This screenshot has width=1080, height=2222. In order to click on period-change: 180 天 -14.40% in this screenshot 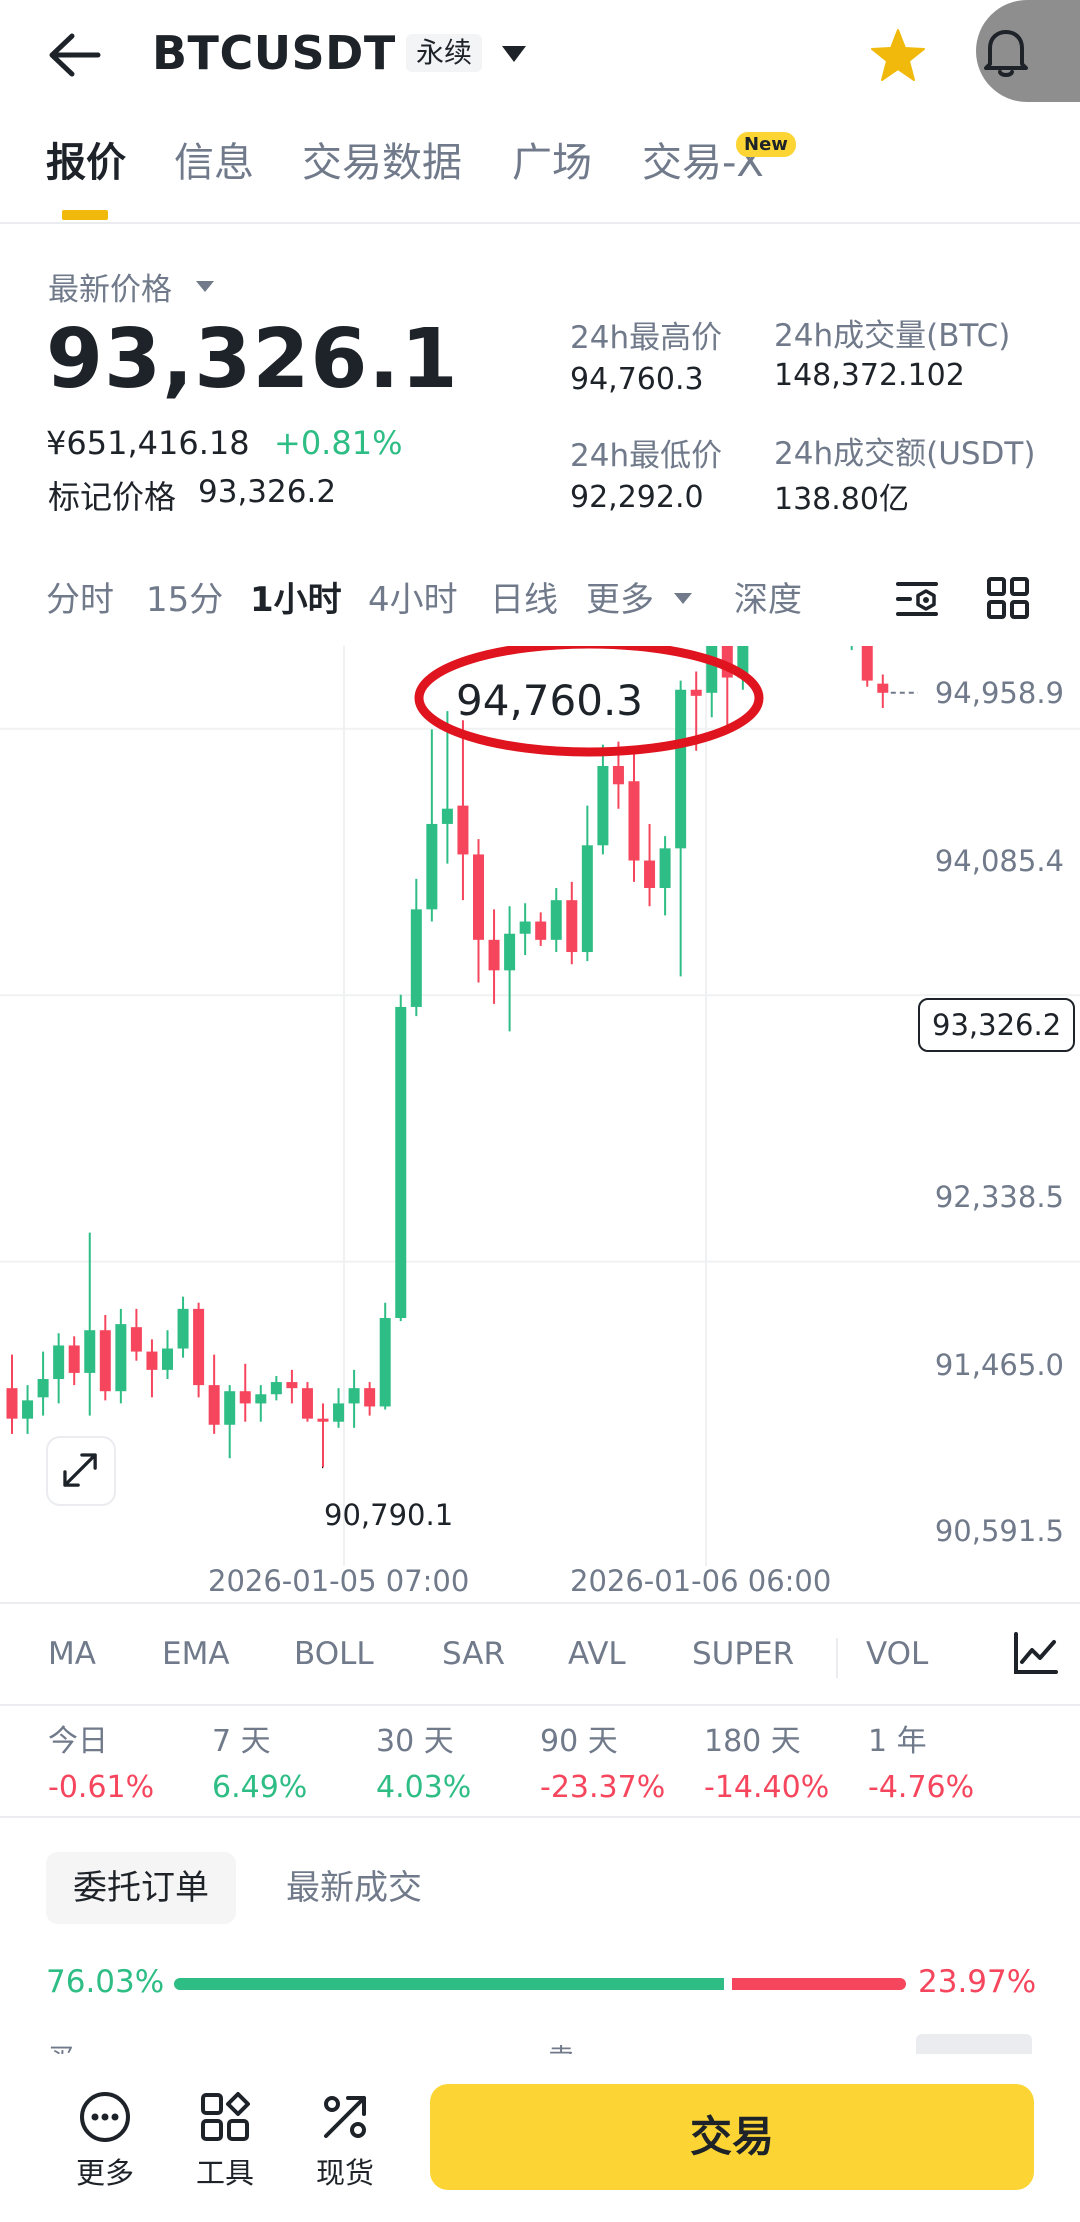, I will do `click(784, 1760)`.